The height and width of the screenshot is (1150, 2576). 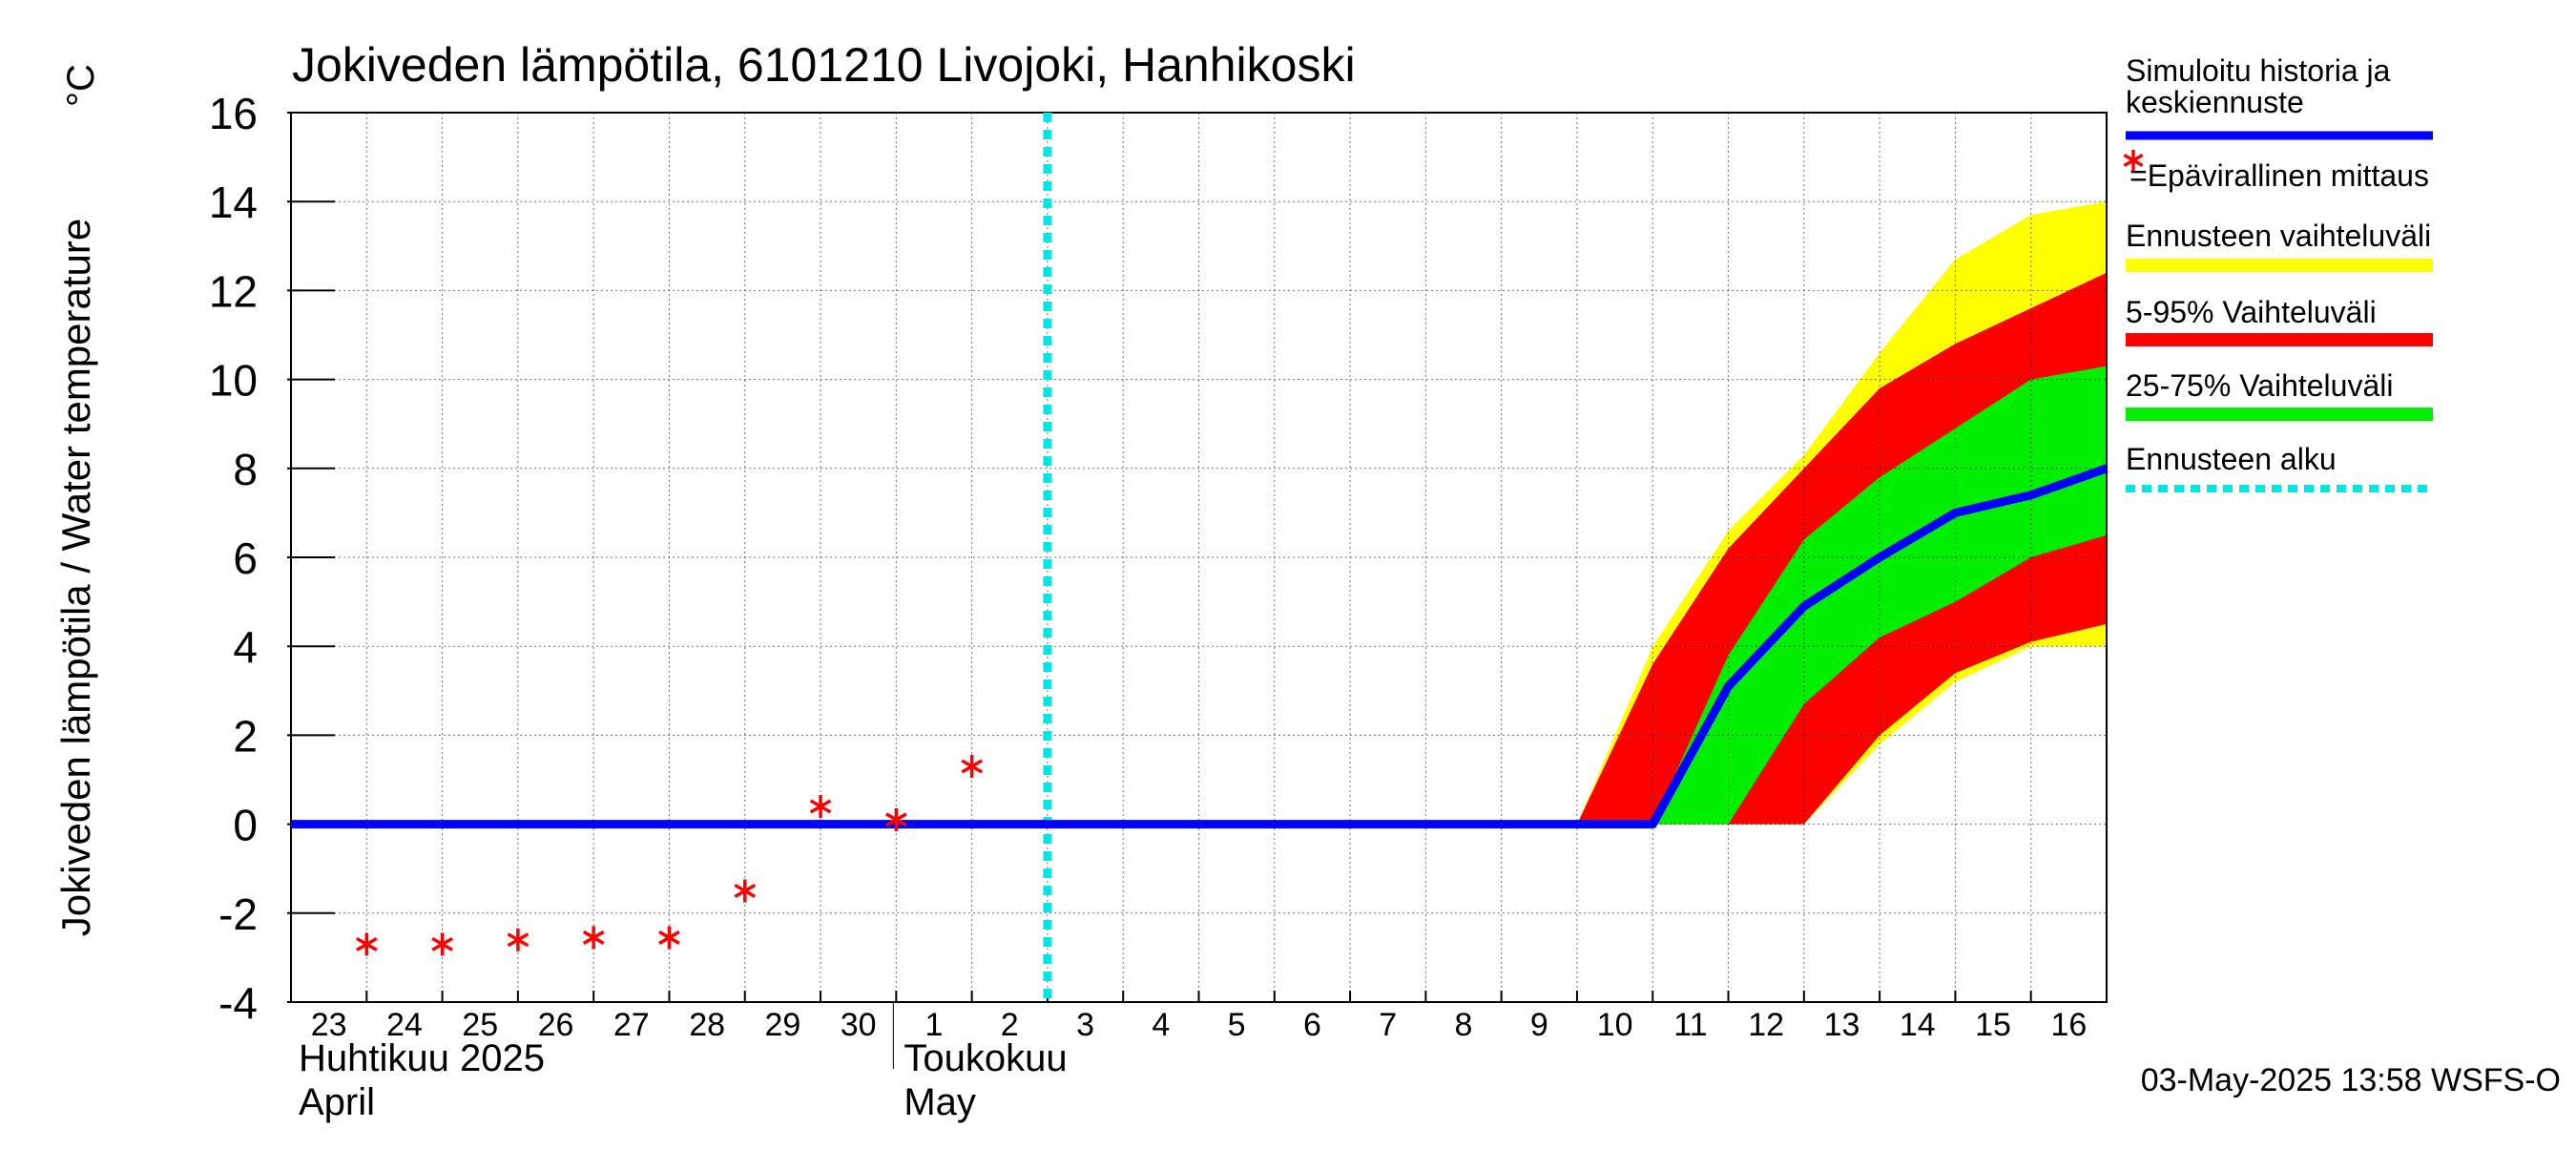 I want to click on x-tick-label: 12, so click(x=1766, y=1025).